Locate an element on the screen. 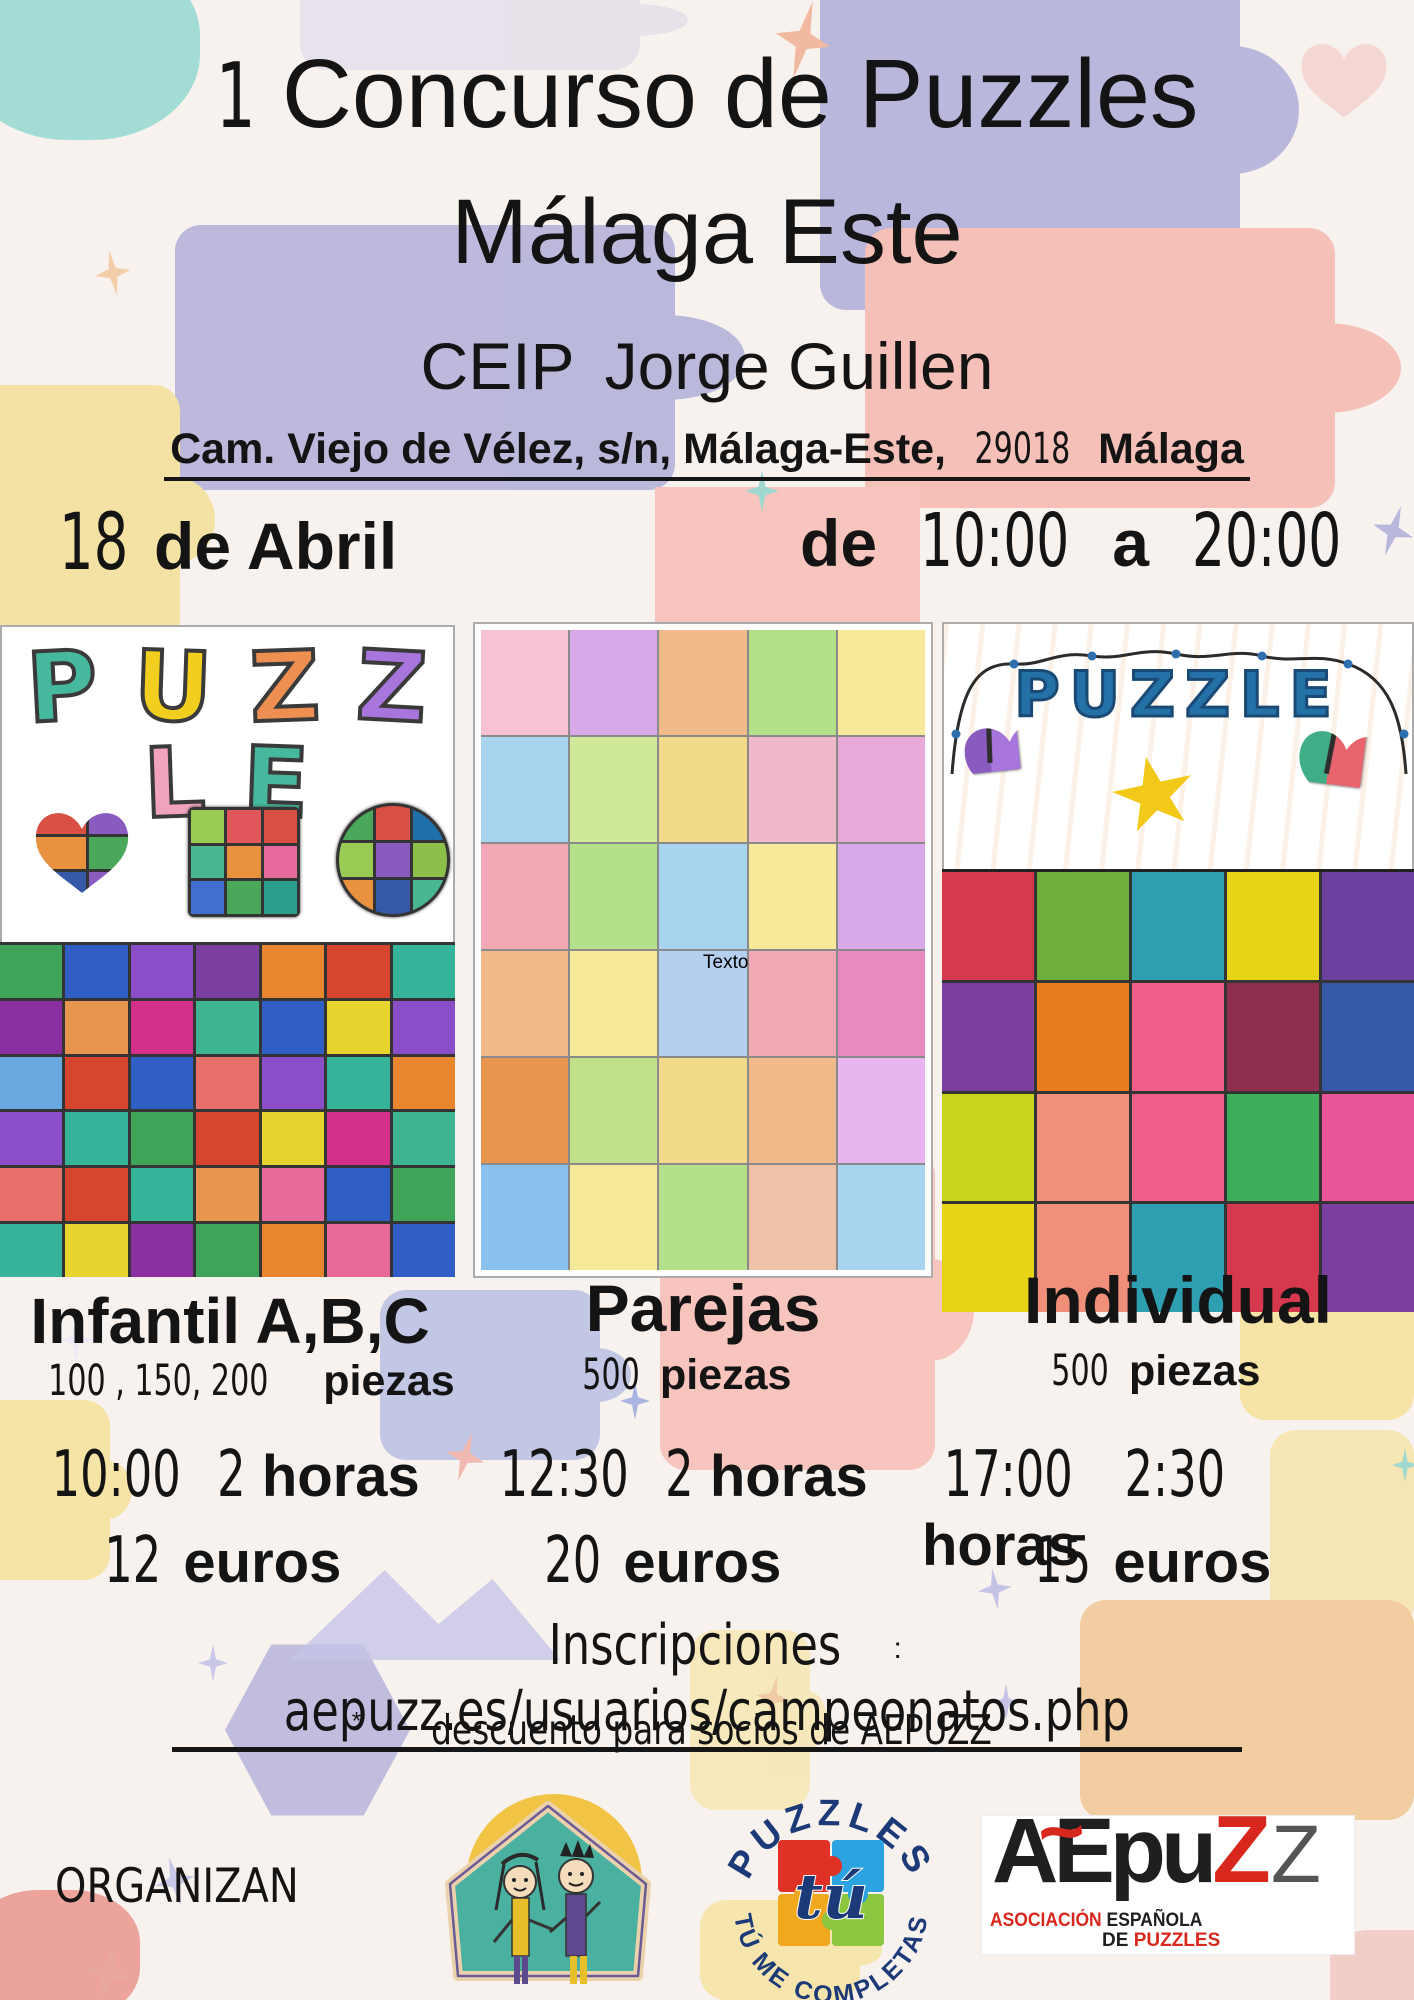 This screenshot has width=1414, height=2000. registration-url: aepuzz.es/usuarios/campeonatos.php is located at coordinates (707, 1715).